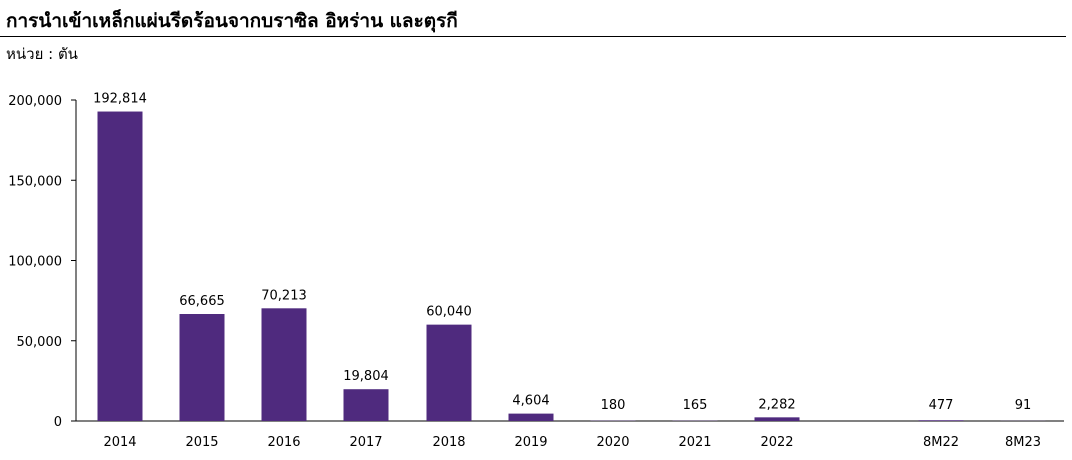  I want to click on x-tick-label: 2016, so click(283, 442).